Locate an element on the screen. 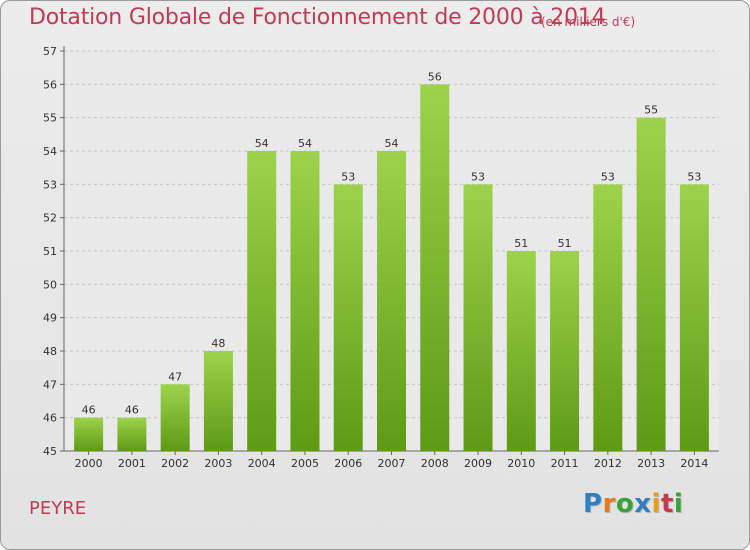  logo-letter: t is located at coordinates (667, 504).